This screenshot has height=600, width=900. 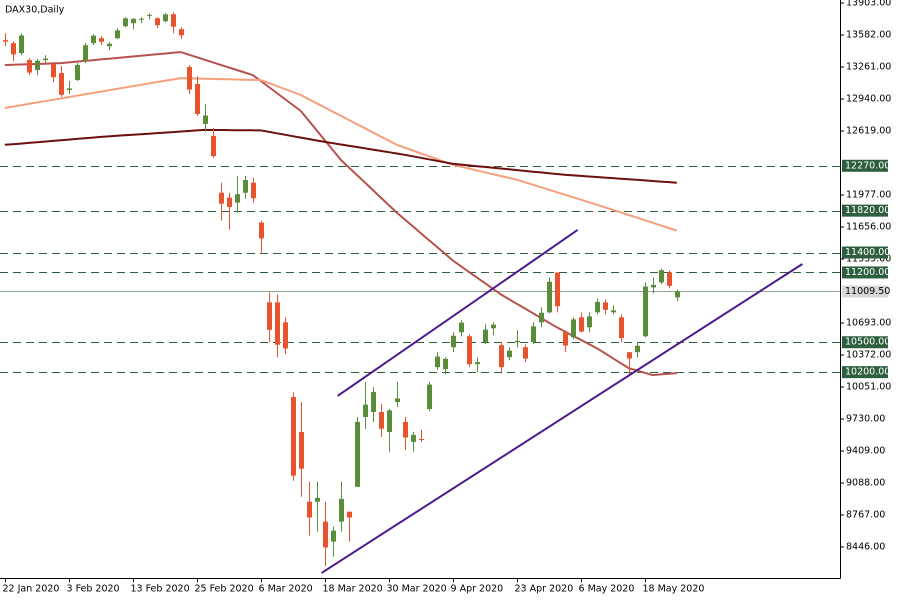 I want to click on y-tick-label: 12619.00, so click(x=868, y=130).